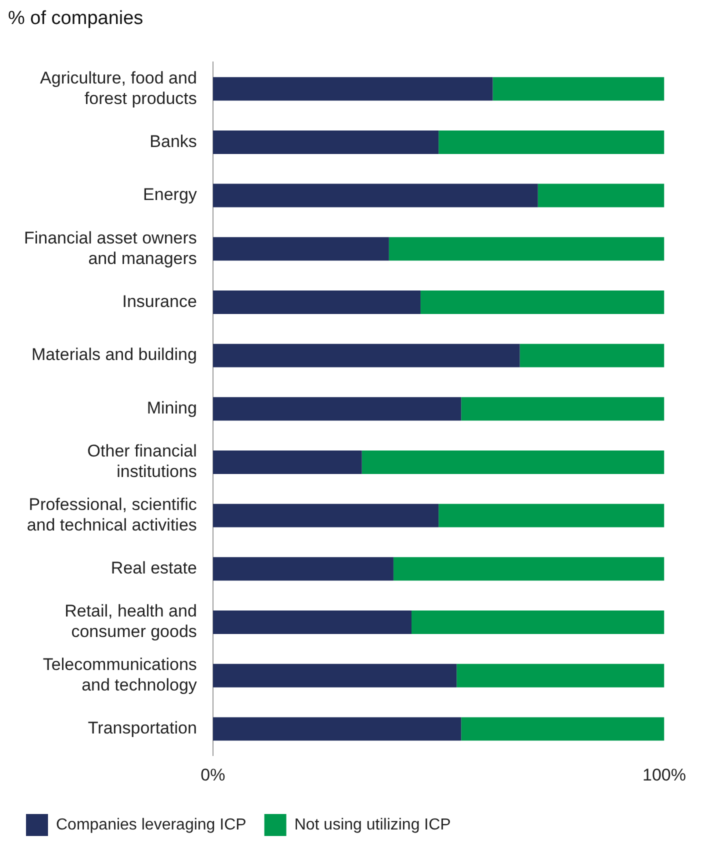 Image resolution: width=704 pixels, height=860 pixels. Describe the element at coordinates (173, 141) in the screenshot. I see `y-tick-label: Banks` at that location.